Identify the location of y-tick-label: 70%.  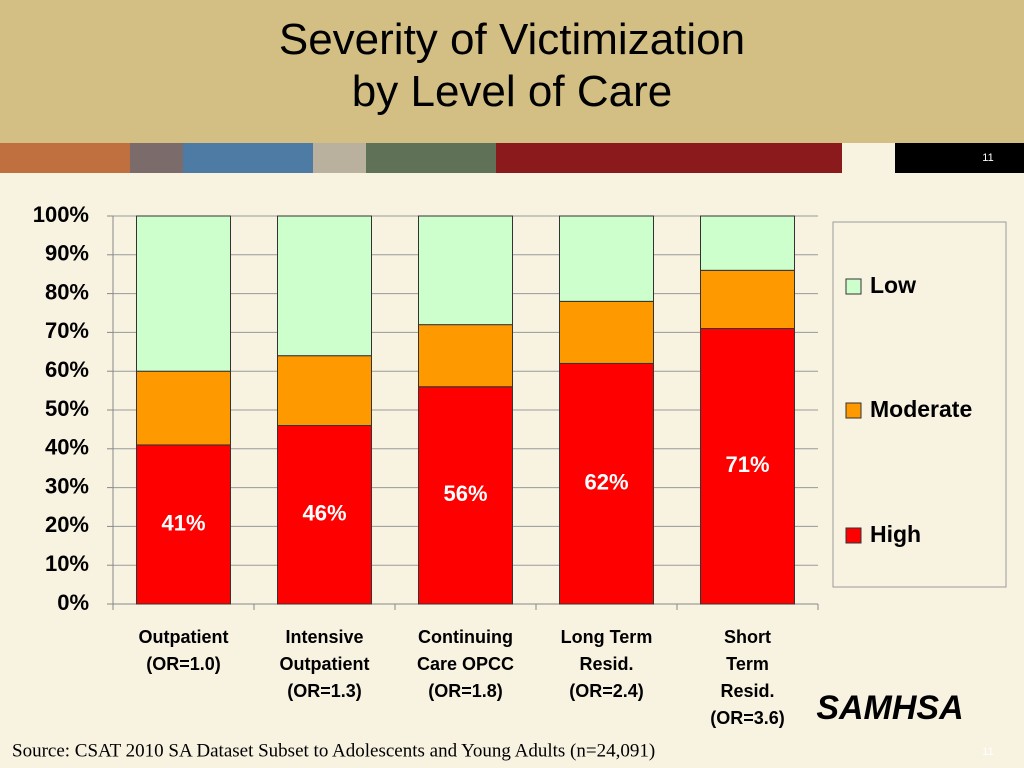
(67, 330).